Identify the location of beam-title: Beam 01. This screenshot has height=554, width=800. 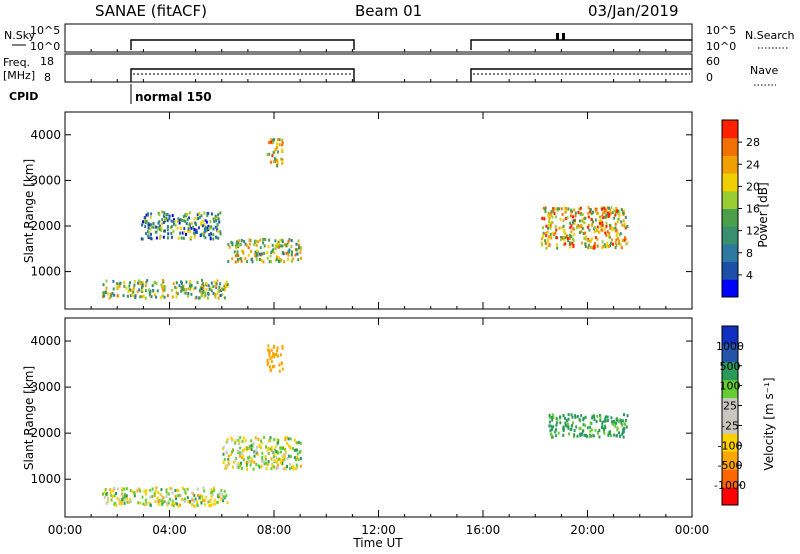
(388, 11).